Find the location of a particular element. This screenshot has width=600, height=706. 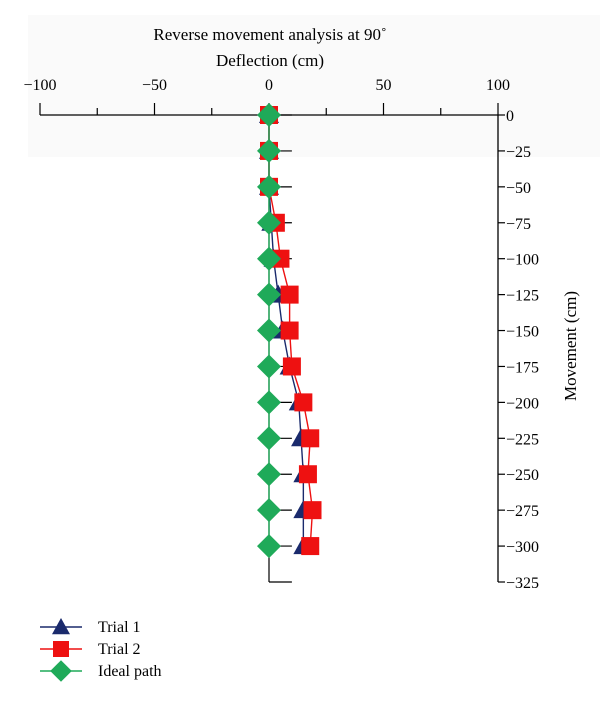

x-tick-label: −100 is located at coordinates (39, 85).